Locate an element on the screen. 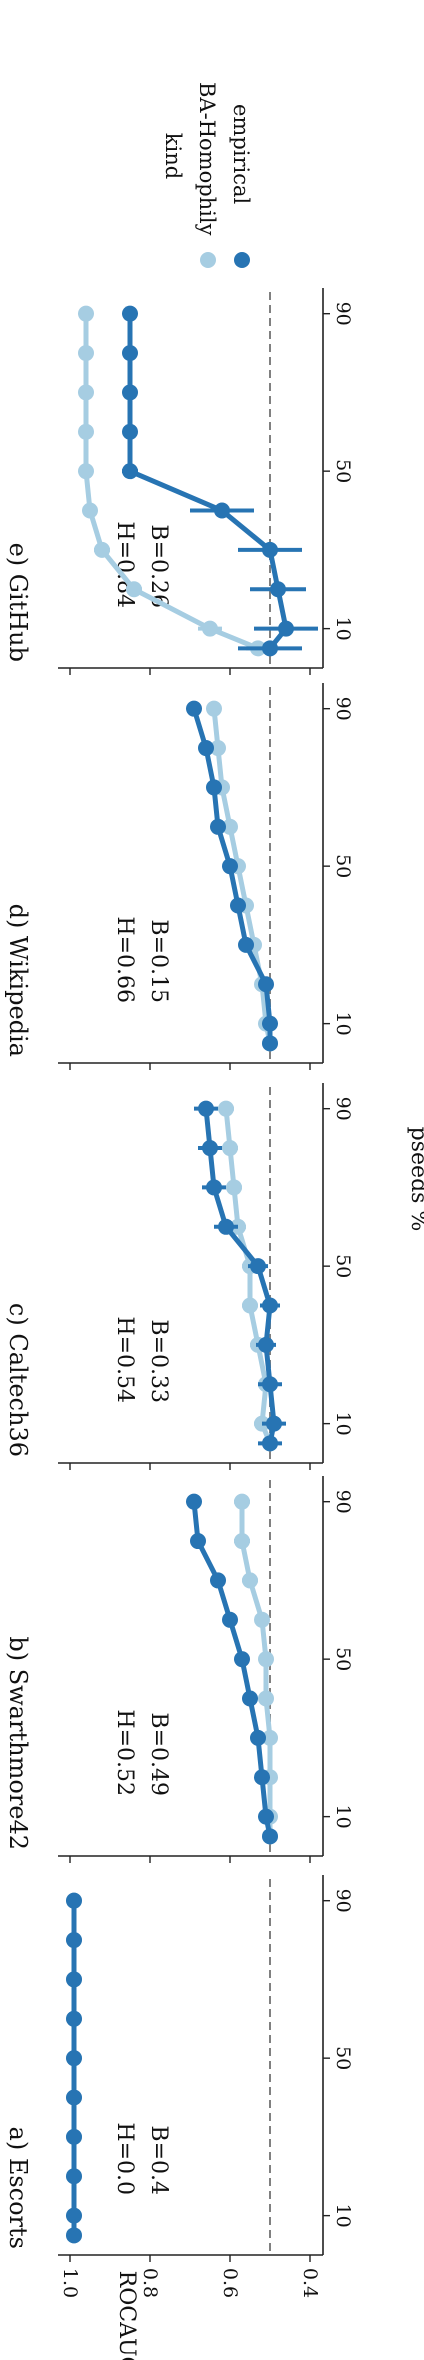  value-tick-label: 0.4 is located at coordinates (310, 2283).